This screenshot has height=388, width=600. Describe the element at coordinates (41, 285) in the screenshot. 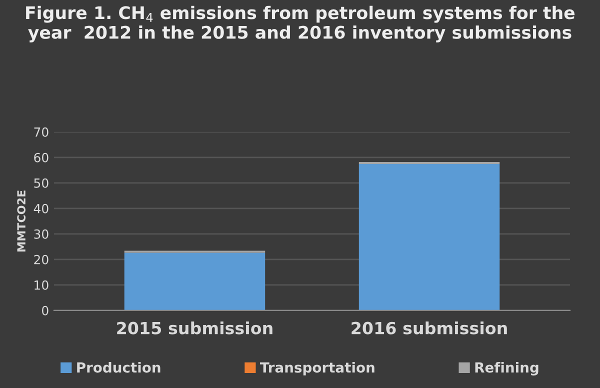

I see `y-tick-label: 10` at that location.